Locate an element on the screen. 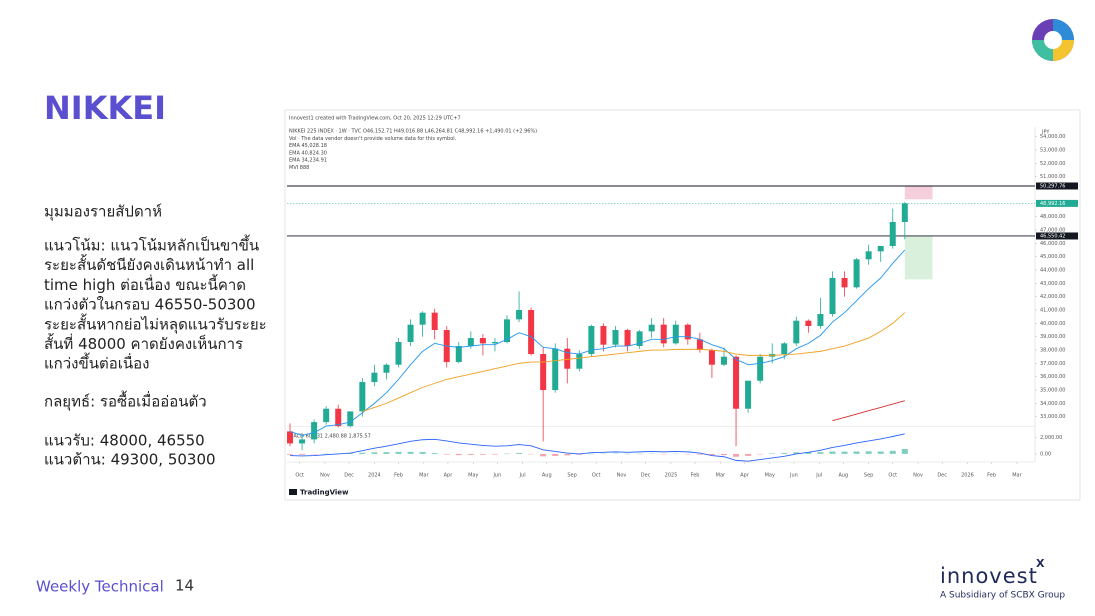 The width and height of the screenshot is (1095, 616). trend-line: แกว่งขึ้นต่อเนื่อง is located at coordinates (96, 363).